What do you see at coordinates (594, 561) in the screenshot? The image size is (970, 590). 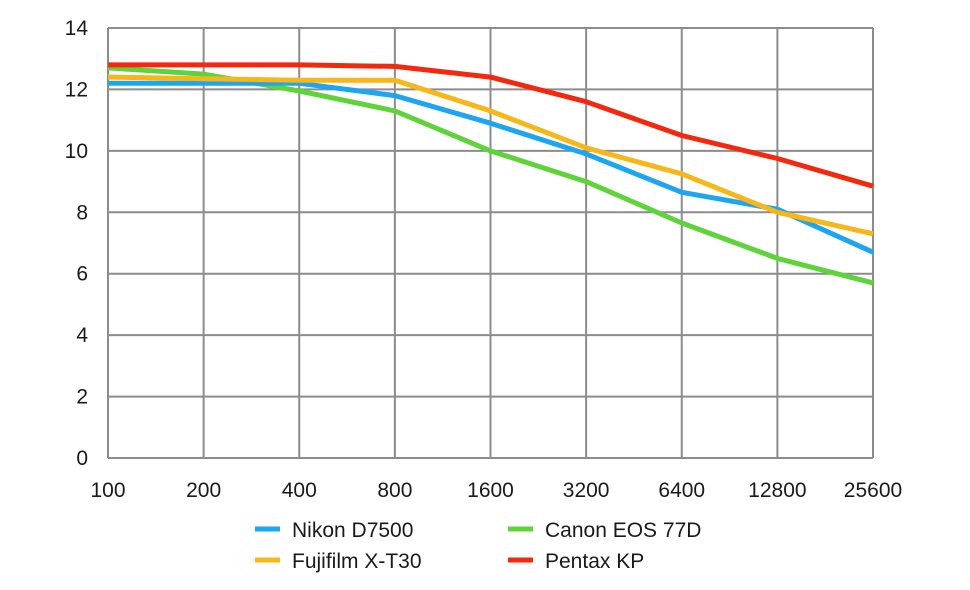 I see `legend-label: Pentax KP` at bounding box center [594, 561].